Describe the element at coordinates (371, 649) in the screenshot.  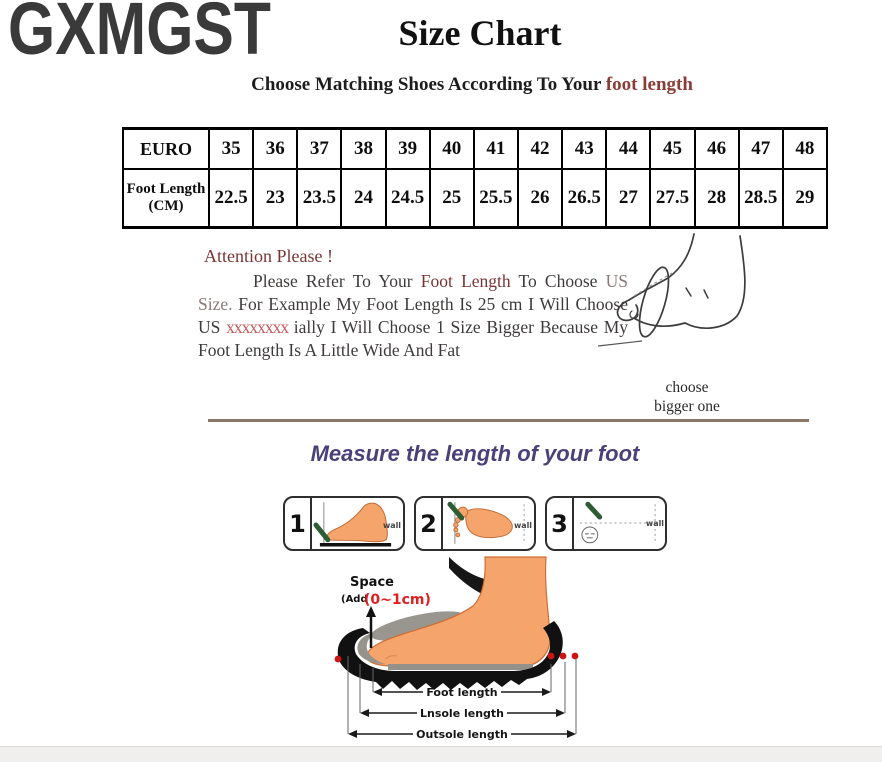
I see `insole-toe-shape` at that location.